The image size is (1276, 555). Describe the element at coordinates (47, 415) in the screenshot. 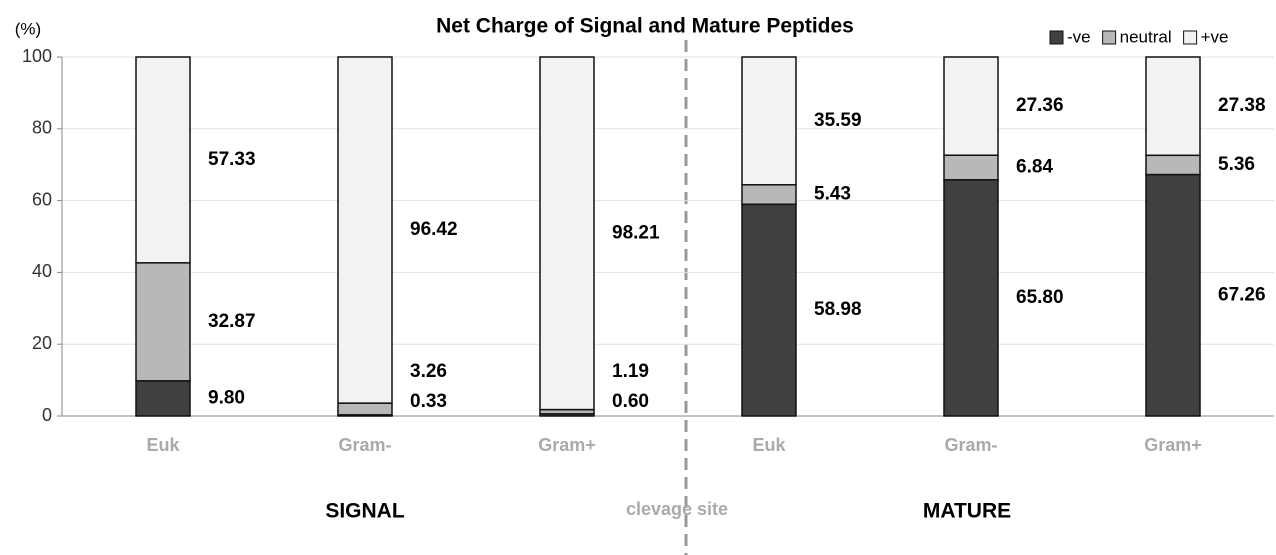

I see `y-tick-label: 0` at that location.